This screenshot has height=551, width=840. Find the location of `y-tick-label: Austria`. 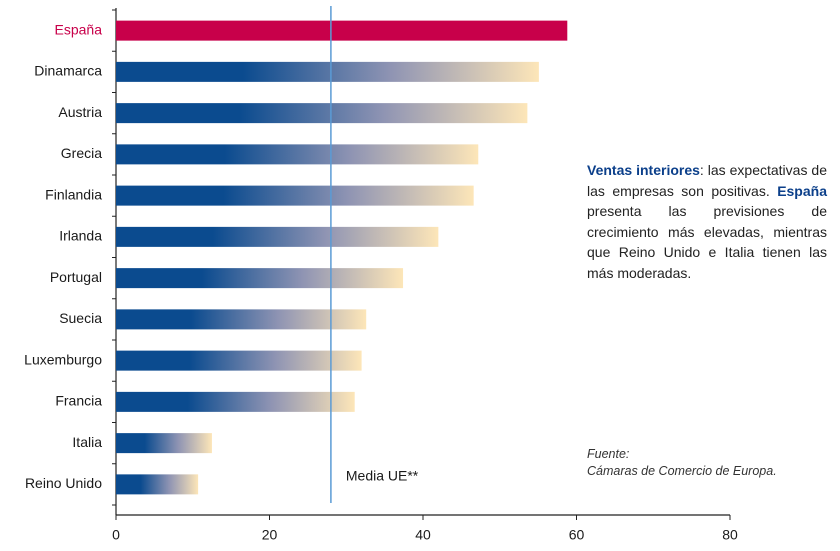

y-tick-label: Austria is located at coordinates (80, 112).